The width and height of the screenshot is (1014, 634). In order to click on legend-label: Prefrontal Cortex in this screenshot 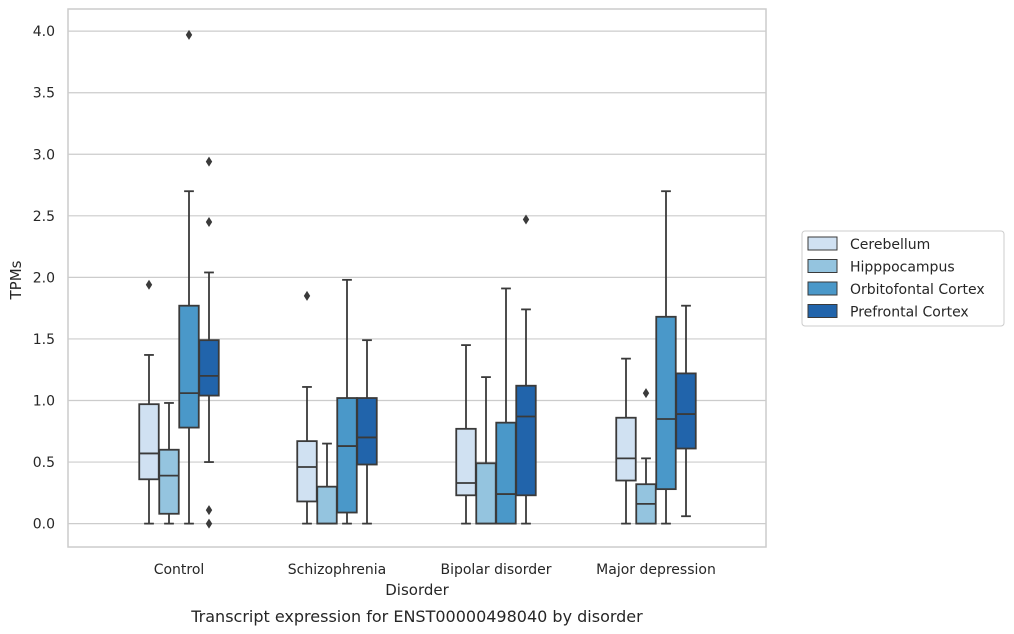, I will do `click(909, 313)`.